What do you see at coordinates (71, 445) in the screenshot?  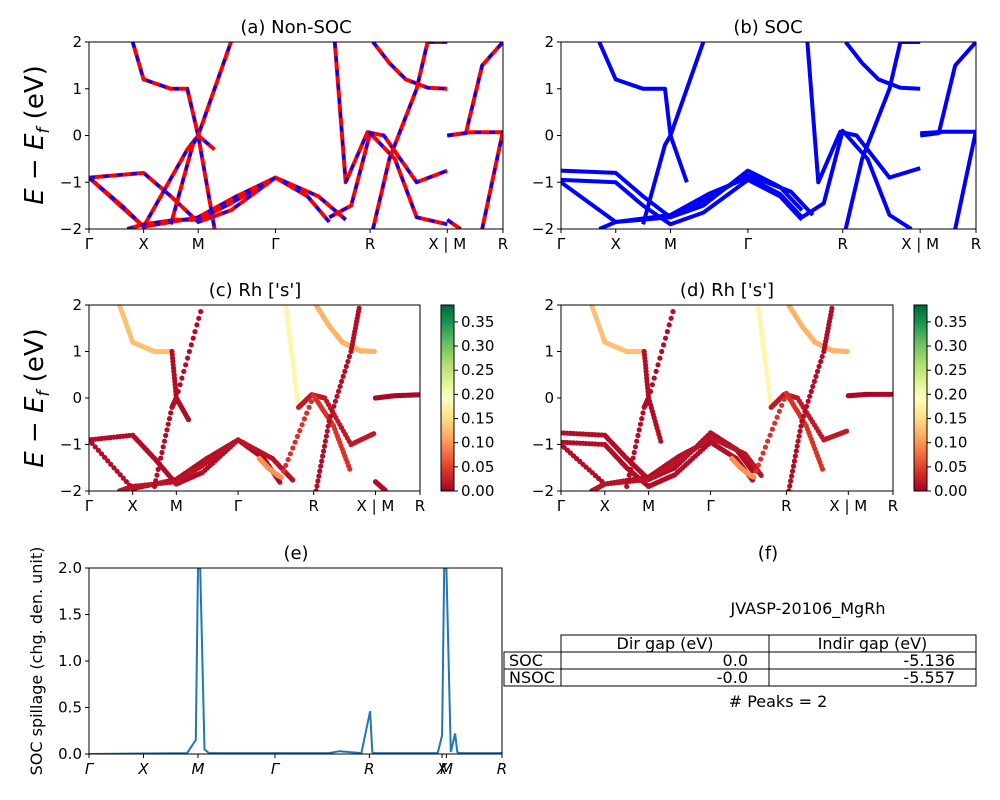 I see `y-tick-label-c-1: −1` at bounding box center [71, 445].